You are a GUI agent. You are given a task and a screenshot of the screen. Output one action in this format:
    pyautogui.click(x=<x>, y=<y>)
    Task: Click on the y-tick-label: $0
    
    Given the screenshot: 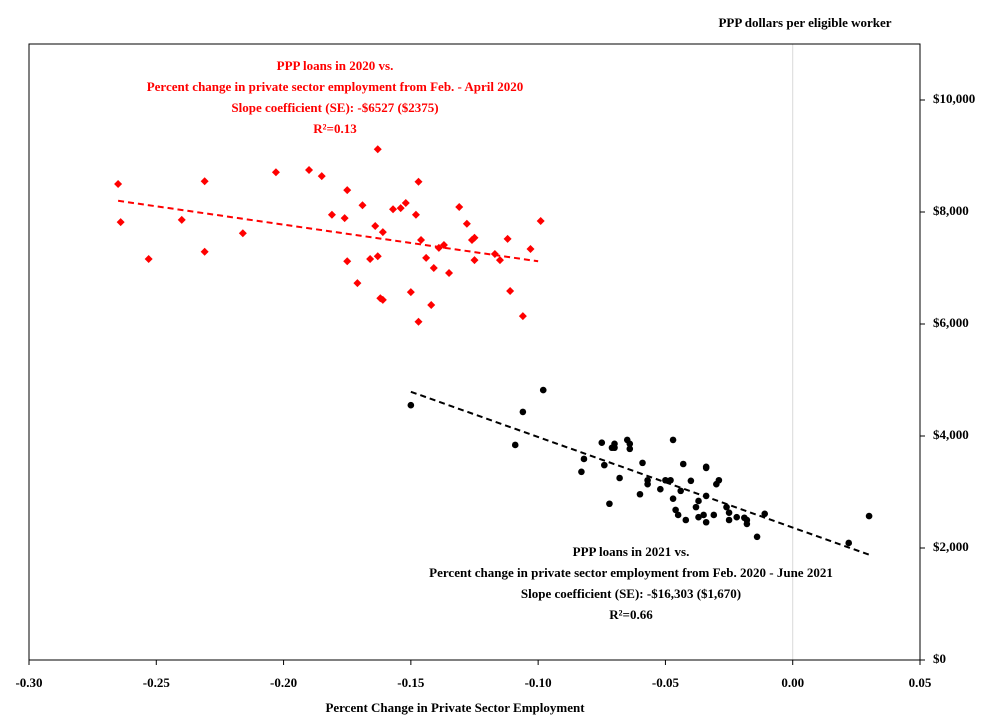 What is the action you would take?
    pyautogui.click(x=939, y=658)
    